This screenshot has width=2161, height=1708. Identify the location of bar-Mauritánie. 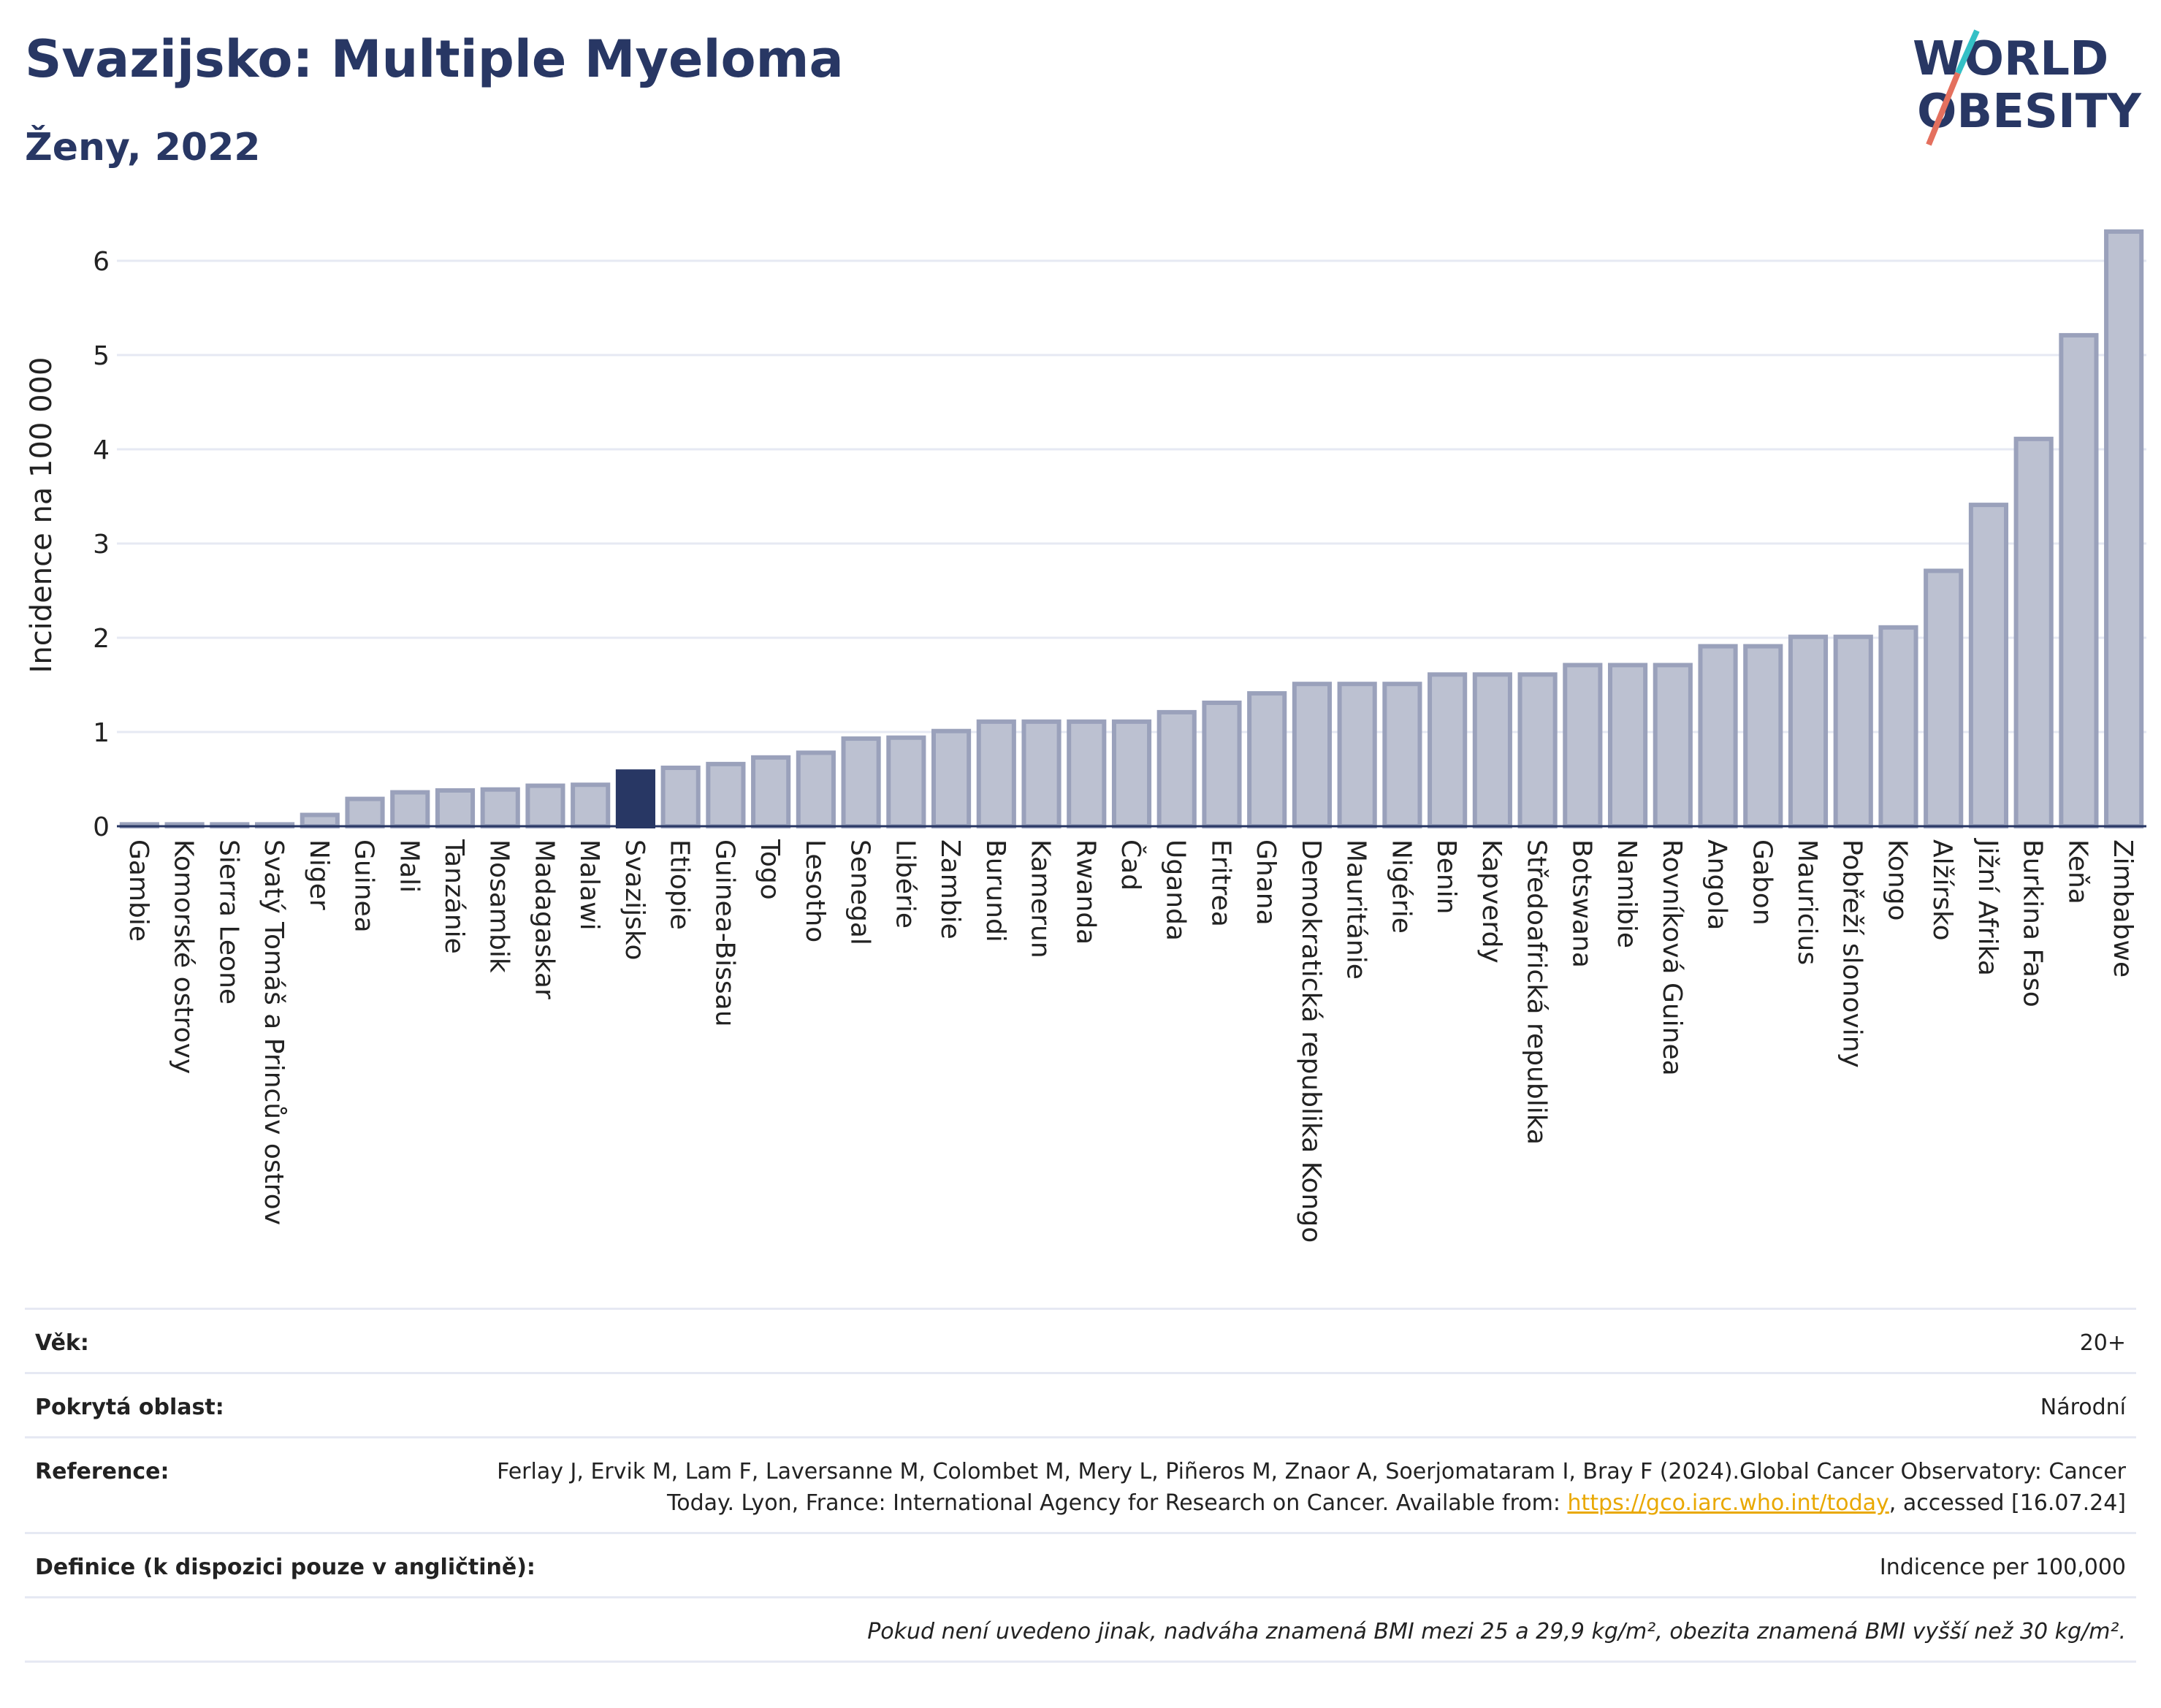
(1357, 755).